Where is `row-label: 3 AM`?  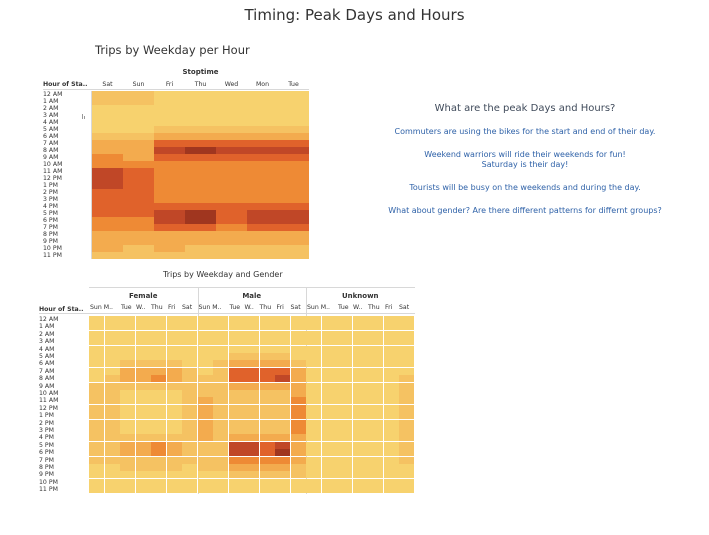 row-label: 3 AM is located at coordinates (47, 342).